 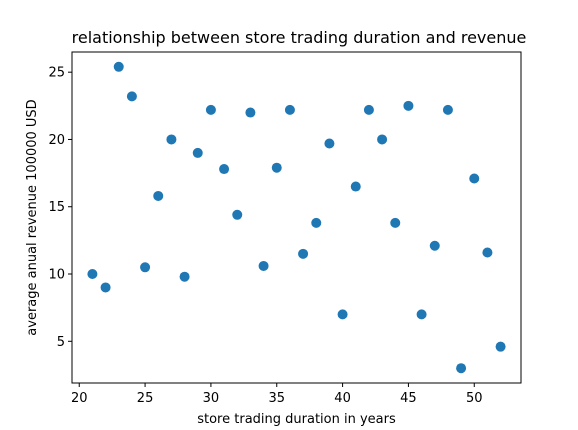 What do you see at coordinates (342, 398) in the screenshot?
I see `x-tick-label: 40` at bounding box center [342, 398].